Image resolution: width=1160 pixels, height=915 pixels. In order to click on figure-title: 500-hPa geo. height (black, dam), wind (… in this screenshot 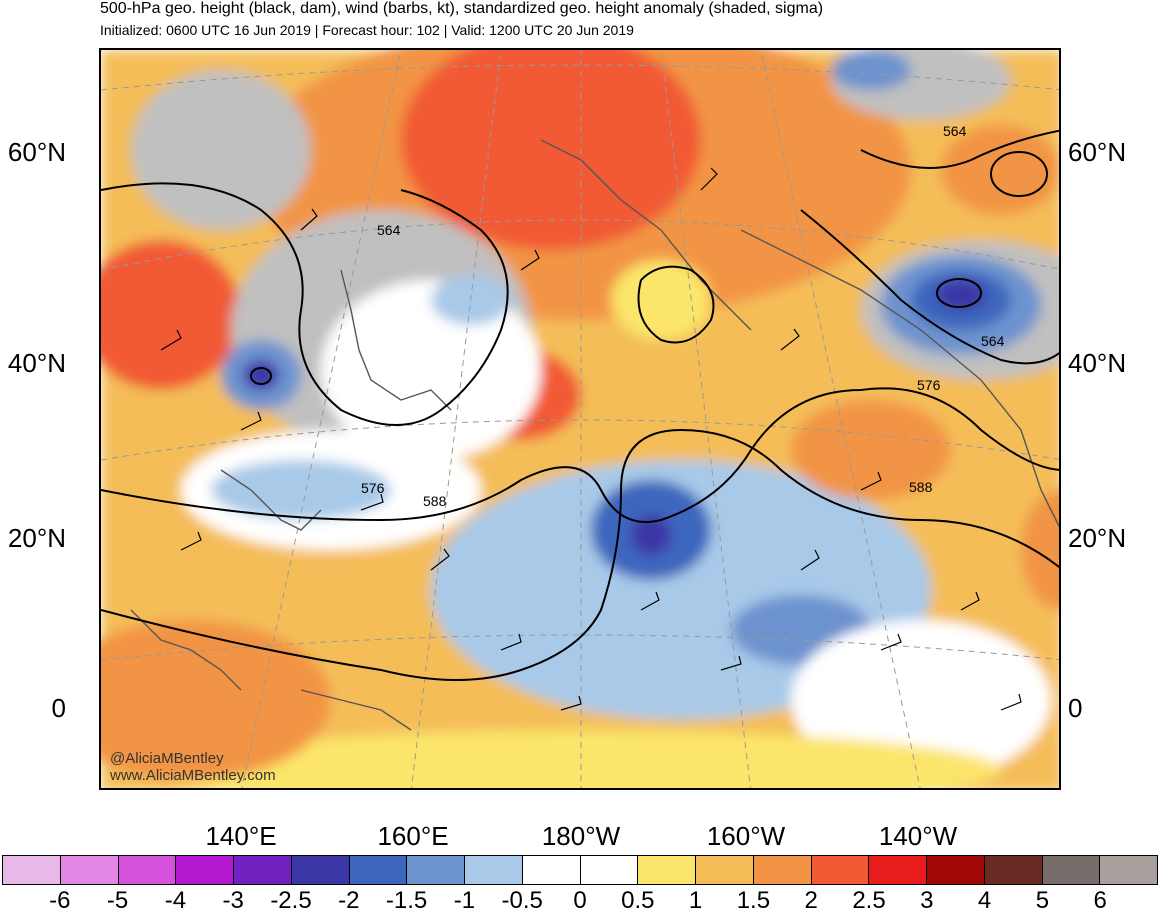, I will do `click(462, 8)`.